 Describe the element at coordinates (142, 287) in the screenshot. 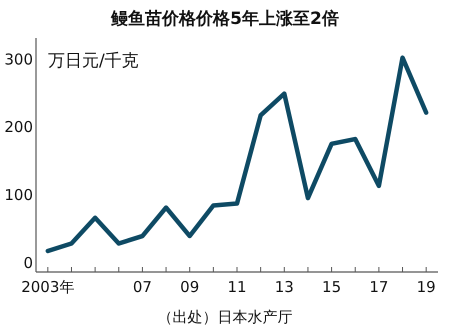

I see `x-tick-label: 07` at that location.